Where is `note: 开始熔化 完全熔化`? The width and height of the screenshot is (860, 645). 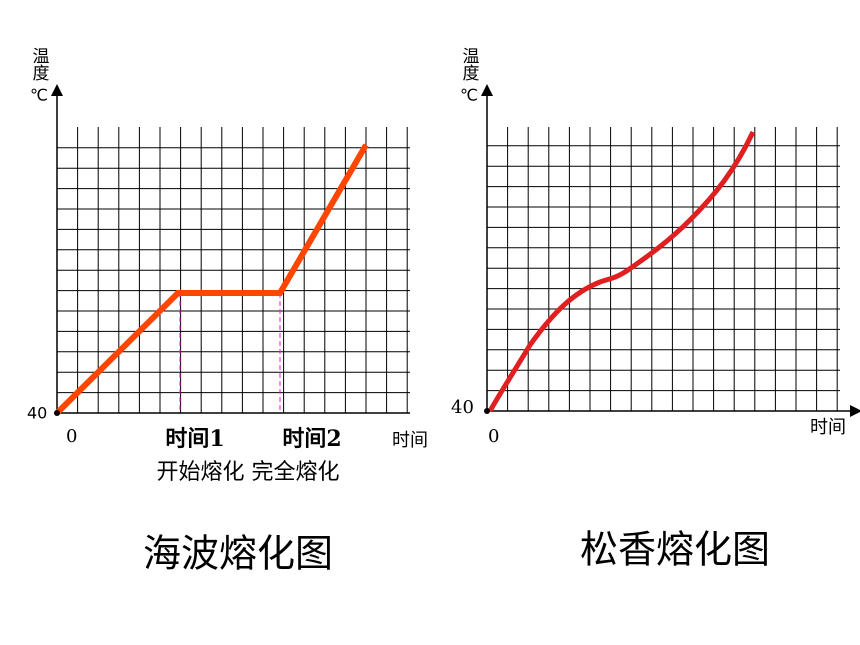 note: 开始熔化 完全熔化 is located at coordinates (248, 472).